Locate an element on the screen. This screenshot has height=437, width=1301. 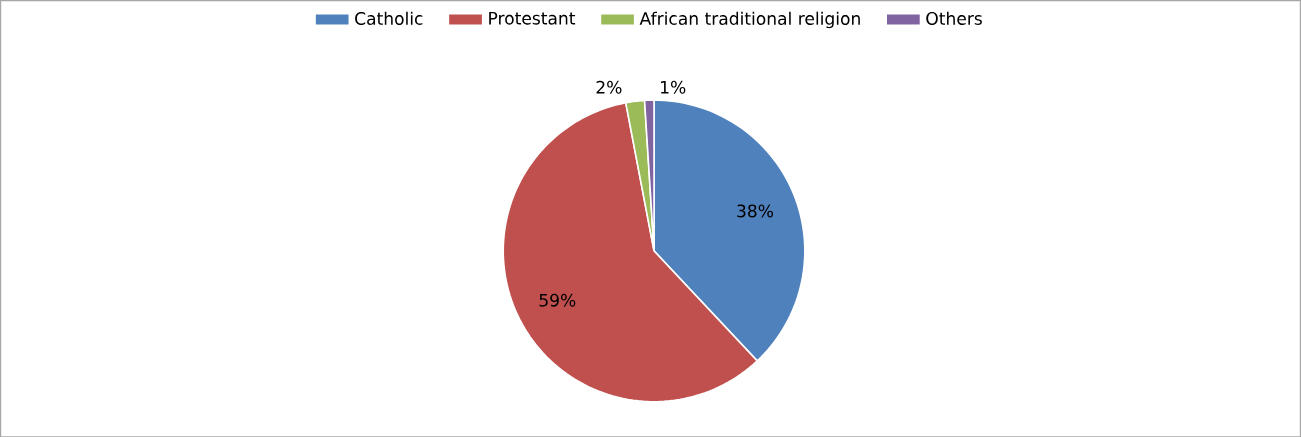
data-label: 1% is located at coordinates (673, 87).